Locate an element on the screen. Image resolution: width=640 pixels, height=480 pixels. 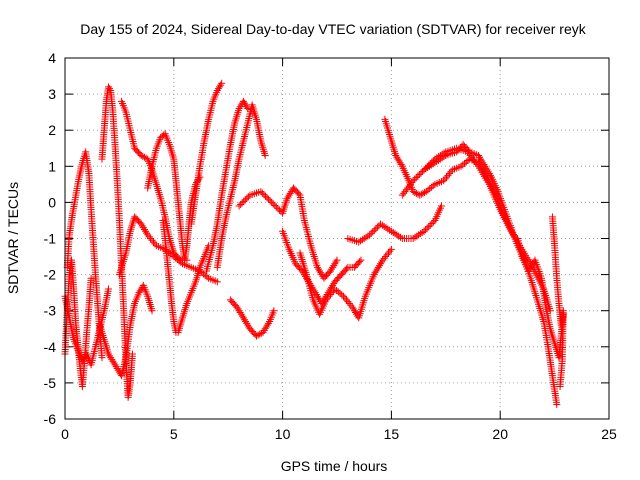
series-prn-n is located at coordinates (288, 233).